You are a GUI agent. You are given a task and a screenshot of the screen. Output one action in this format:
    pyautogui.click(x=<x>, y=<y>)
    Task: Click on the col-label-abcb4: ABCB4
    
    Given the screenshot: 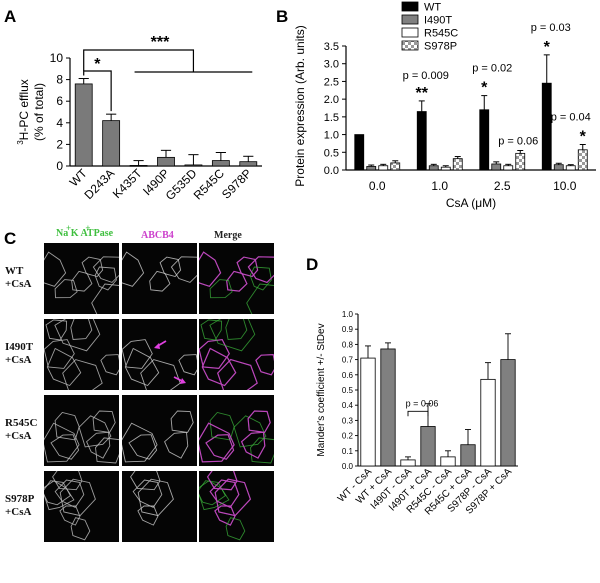 What is the action you would take?
    pyautogui.click(x=157, y=235)
    